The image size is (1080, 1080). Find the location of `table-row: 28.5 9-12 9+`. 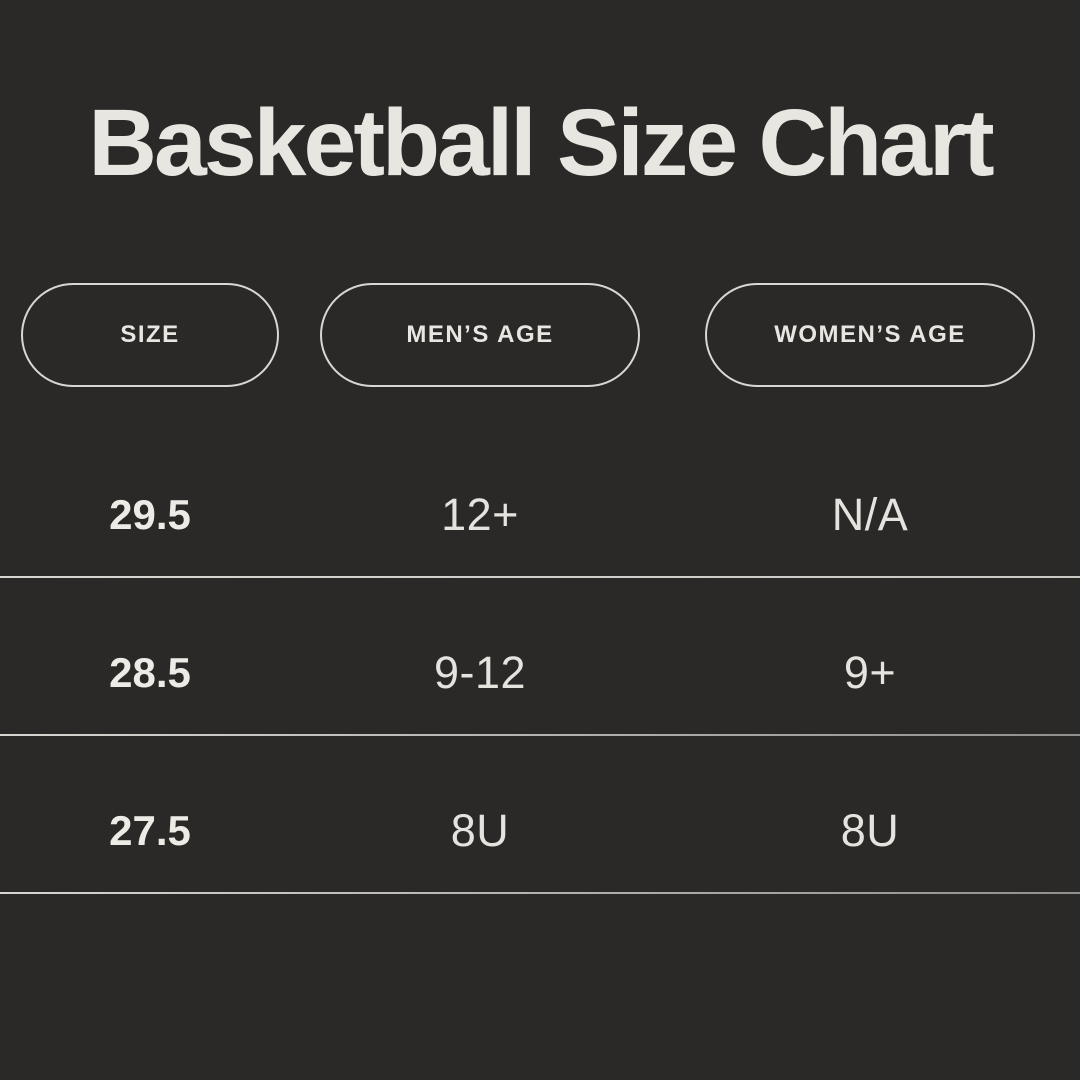

table-row: 28.5 9-12 9+ is located at coordinates (540, 657).